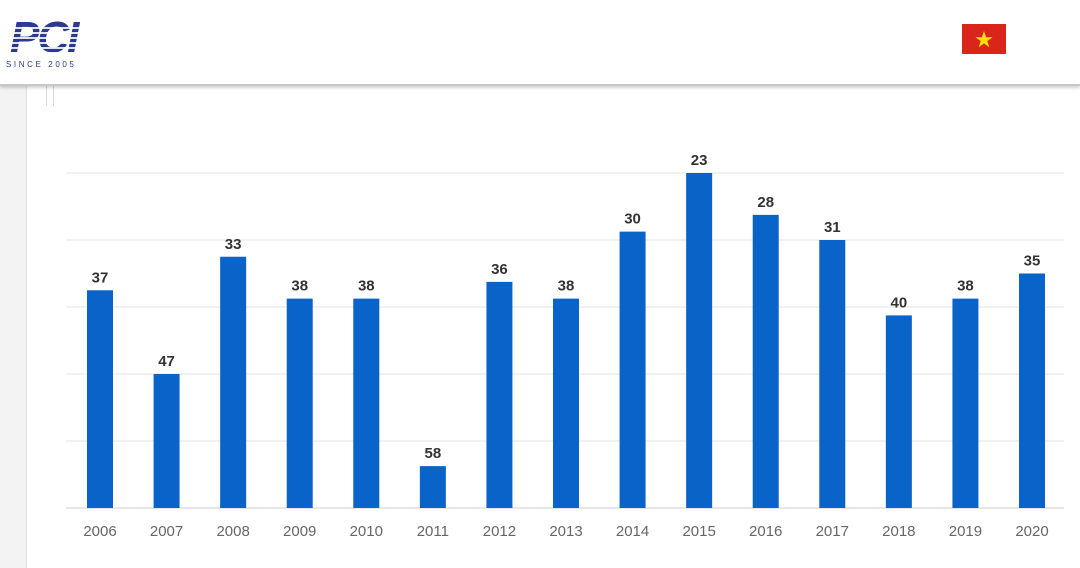 The width and height of the screenshot is (1080, 568). Describe the element at coordinates (433, 531) in the screenshot. I see `x-tick-2011: 2011` at that location.